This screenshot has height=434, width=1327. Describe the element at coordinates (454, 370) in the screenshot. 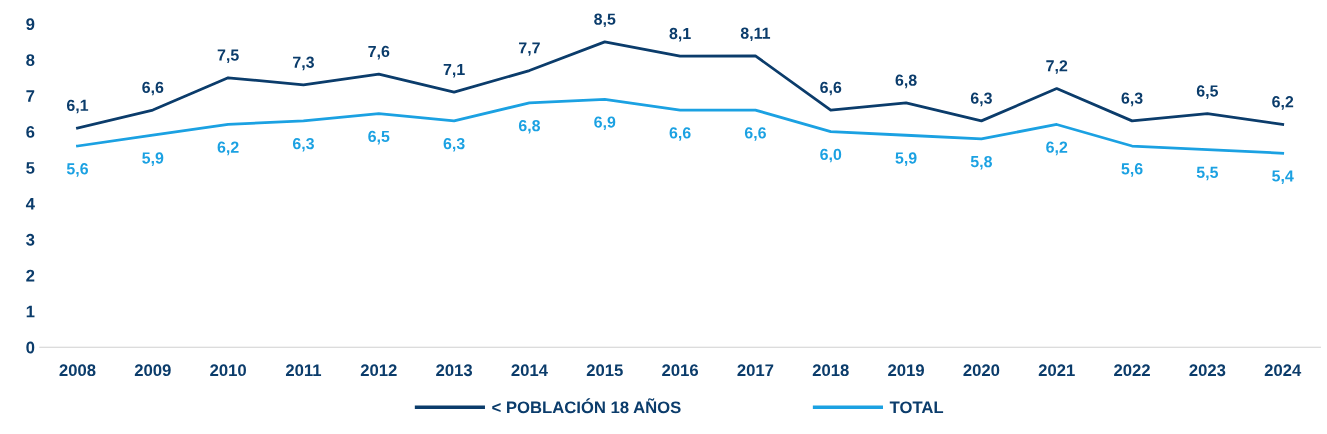

I see `x-tick-label: 2013` at that location.